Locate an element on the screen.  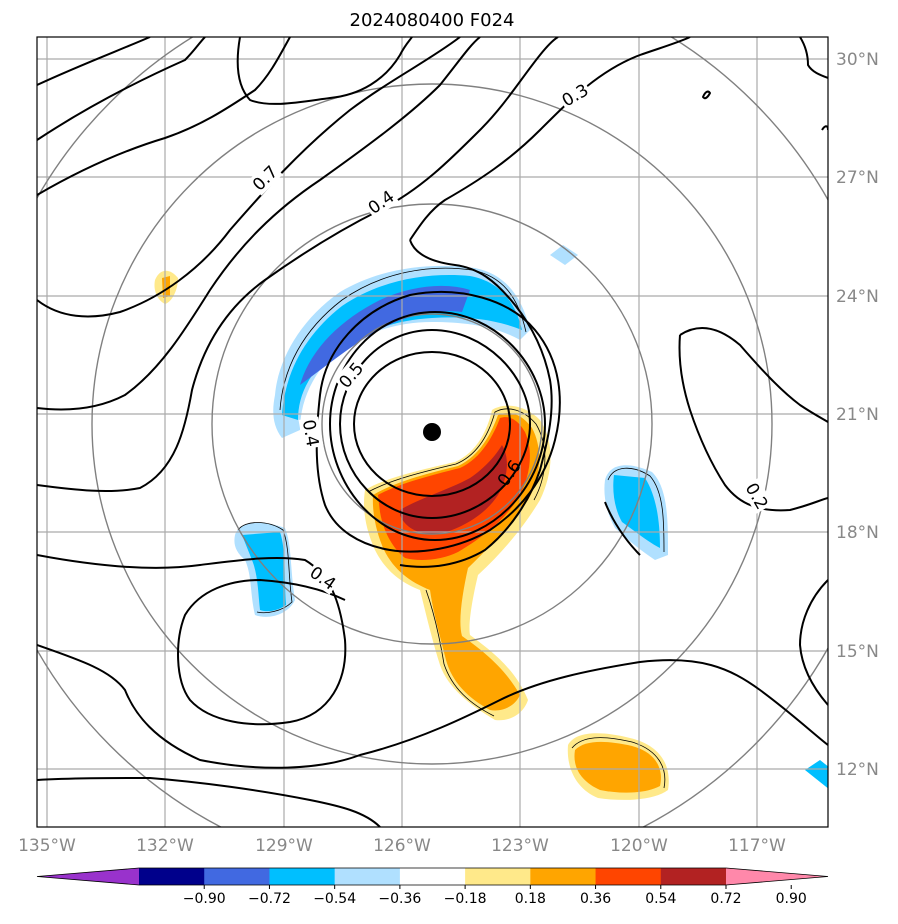
lat-tick-label: 24°N is located at coordinates (857, 297).